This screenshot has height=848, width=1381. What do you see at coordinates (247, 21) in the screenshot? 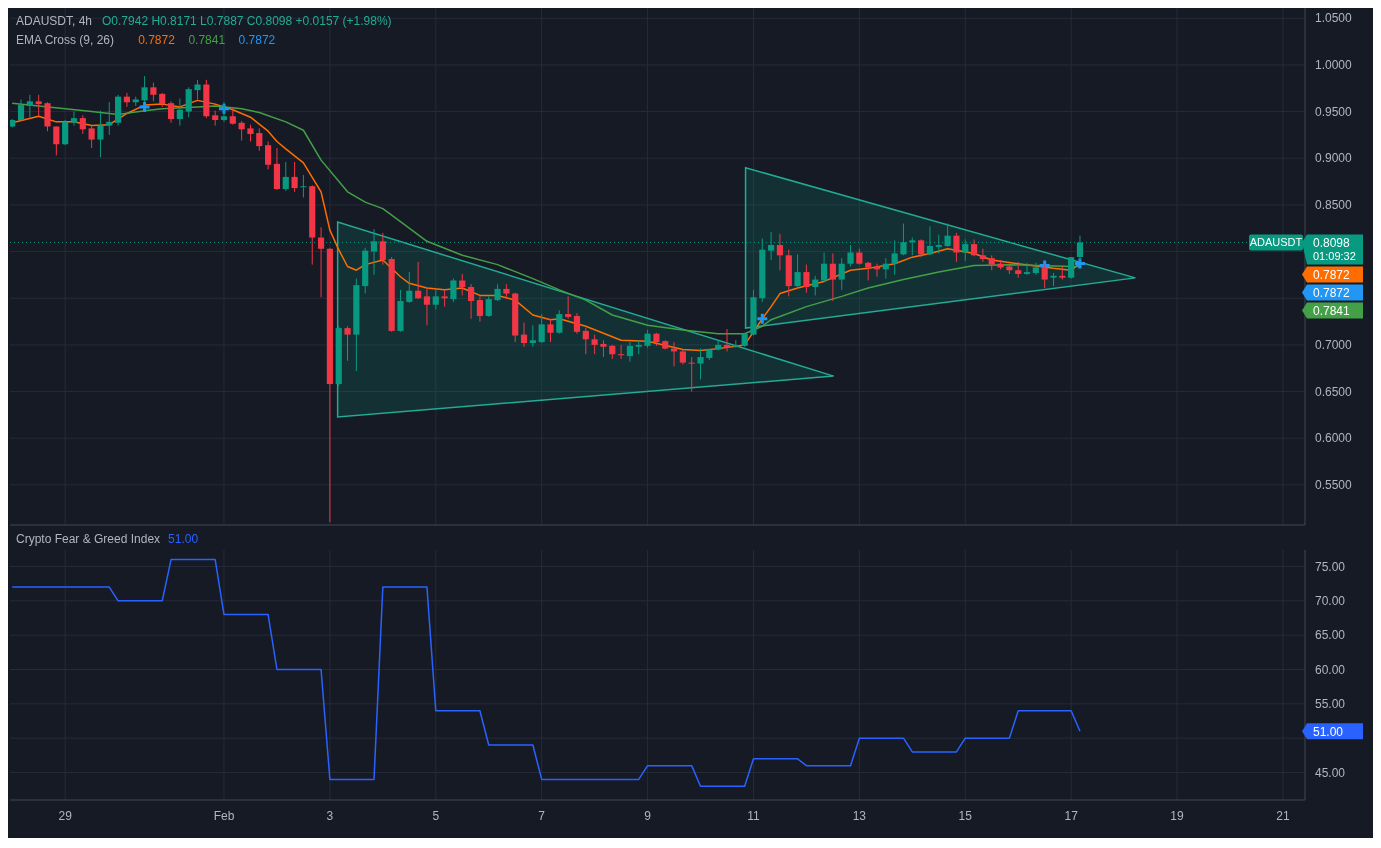
I see `text: O0.7942 H0.8171 L0.7887 C0.8098 +0.0157 (+1.98%)` at bounding box center [247, 21].